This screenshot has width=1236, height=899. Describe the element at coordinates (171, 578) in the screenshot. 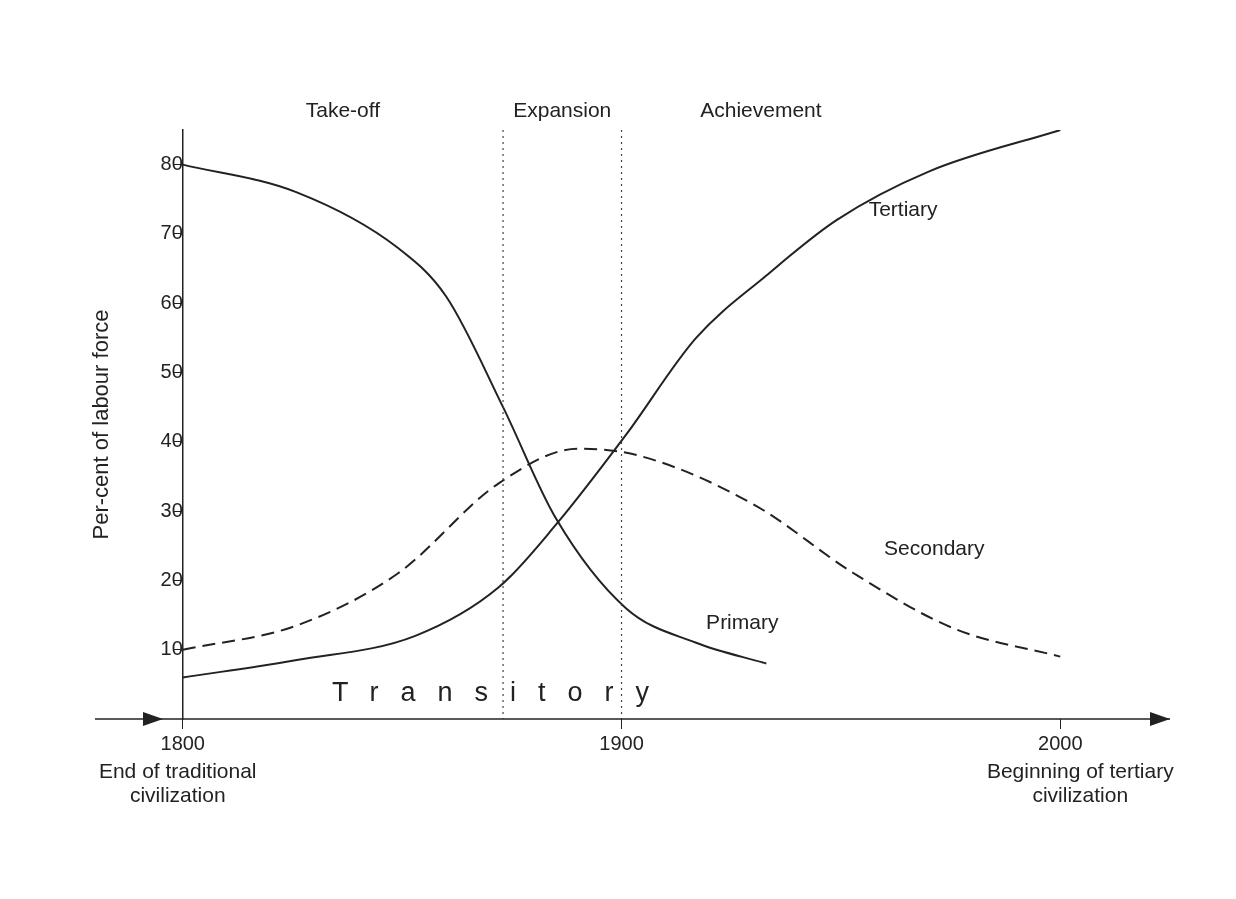

I see `y-tick-label: 20` at that location.